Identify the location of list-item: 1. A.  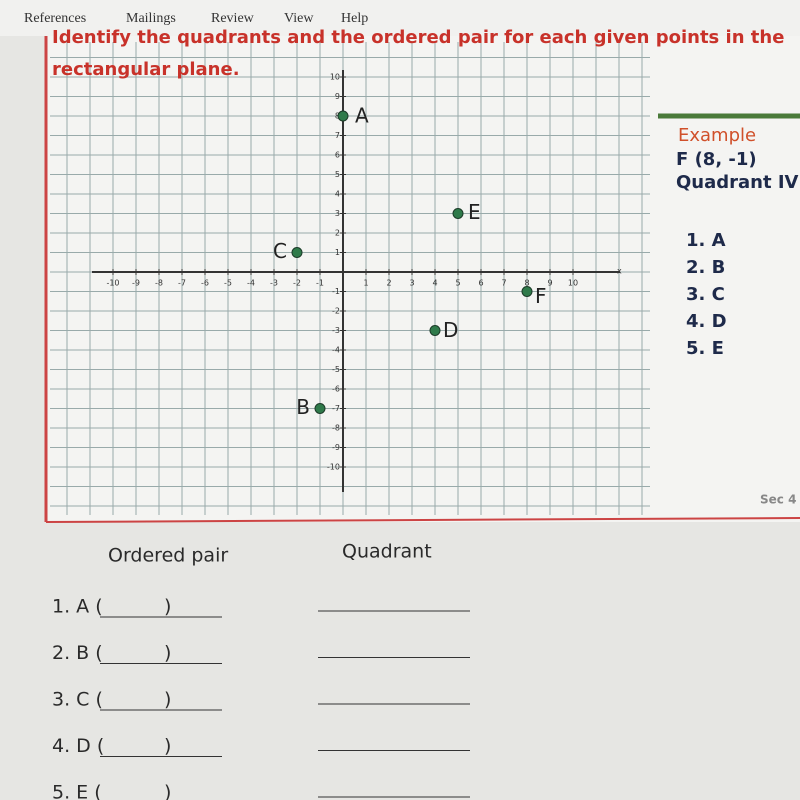
(706, 240).